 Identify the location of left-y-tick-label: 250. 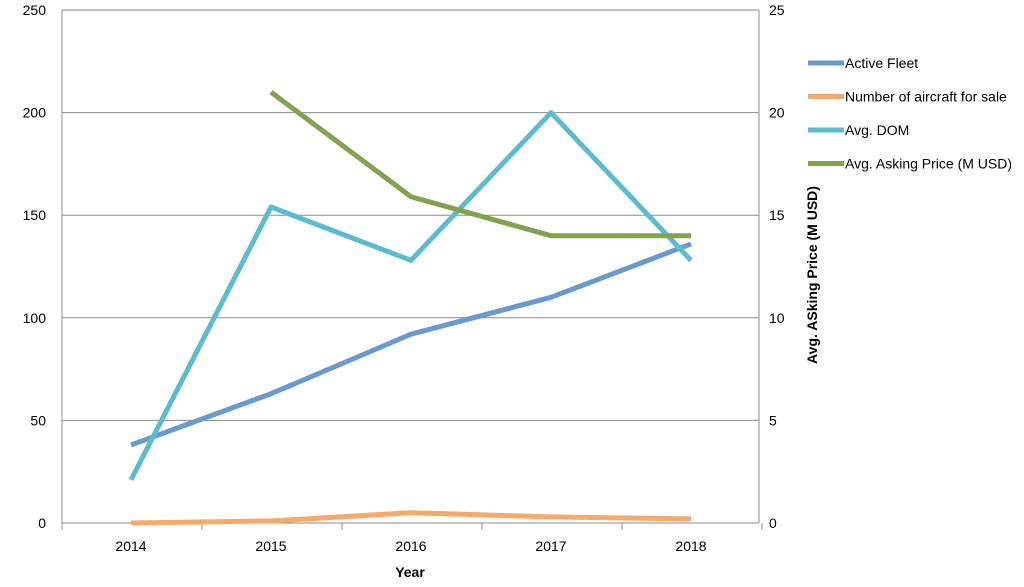
(35, 10).